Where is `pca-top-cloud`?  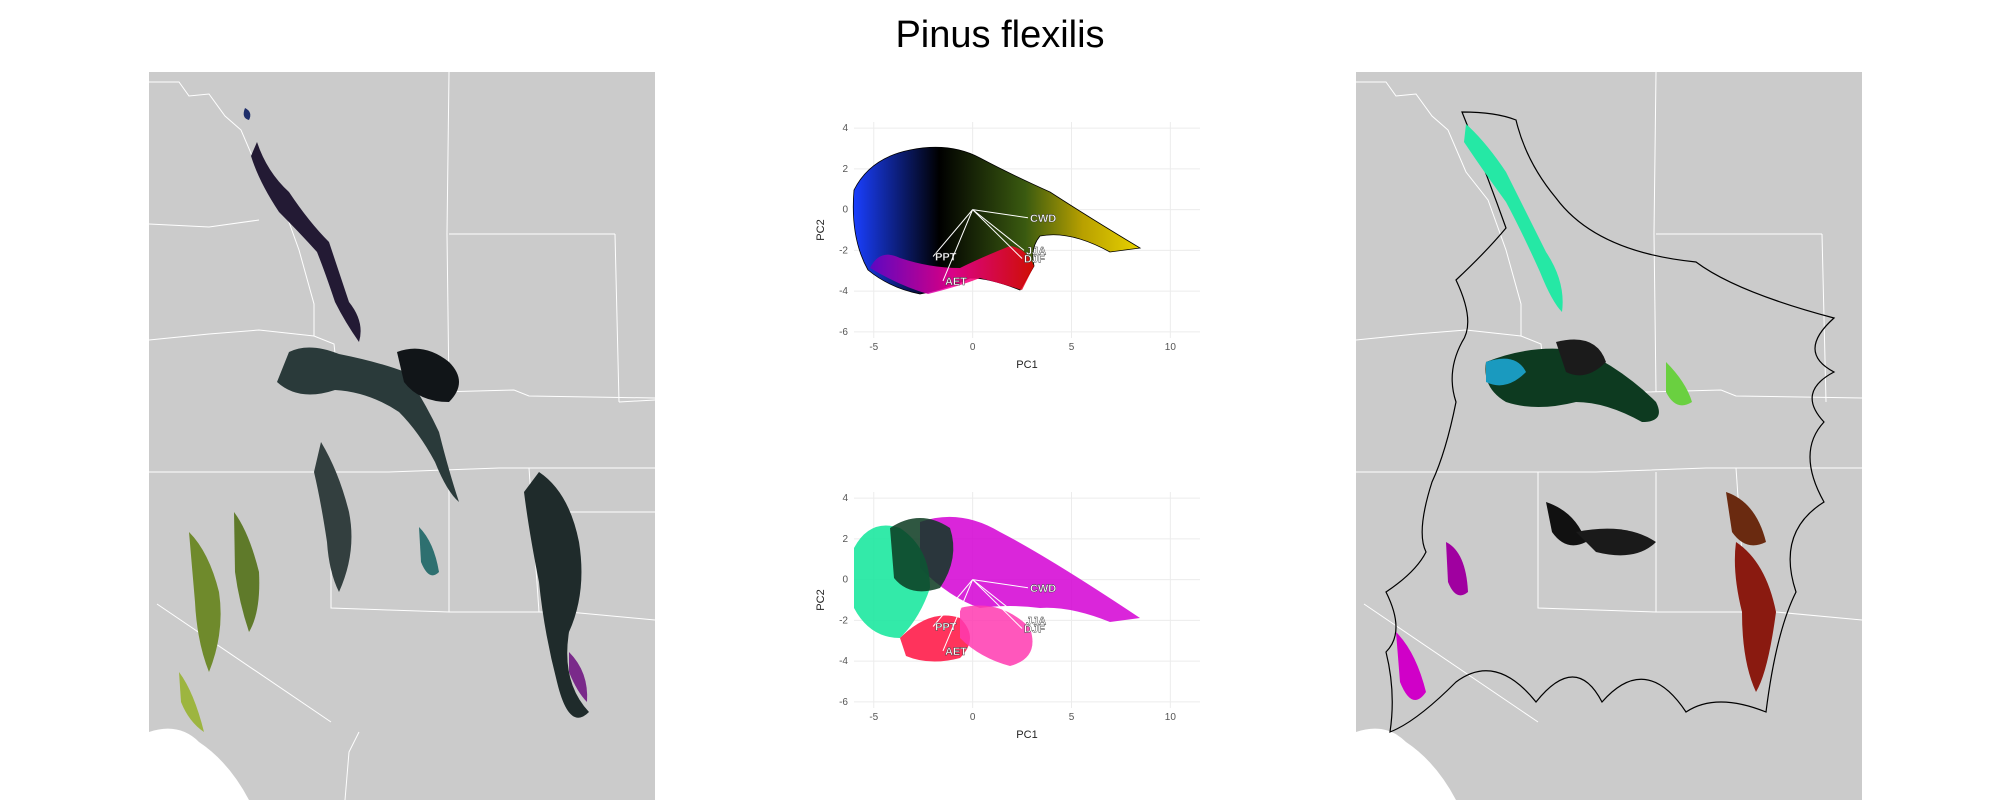 pca-top-cloud is located at coordinates (997, 220).